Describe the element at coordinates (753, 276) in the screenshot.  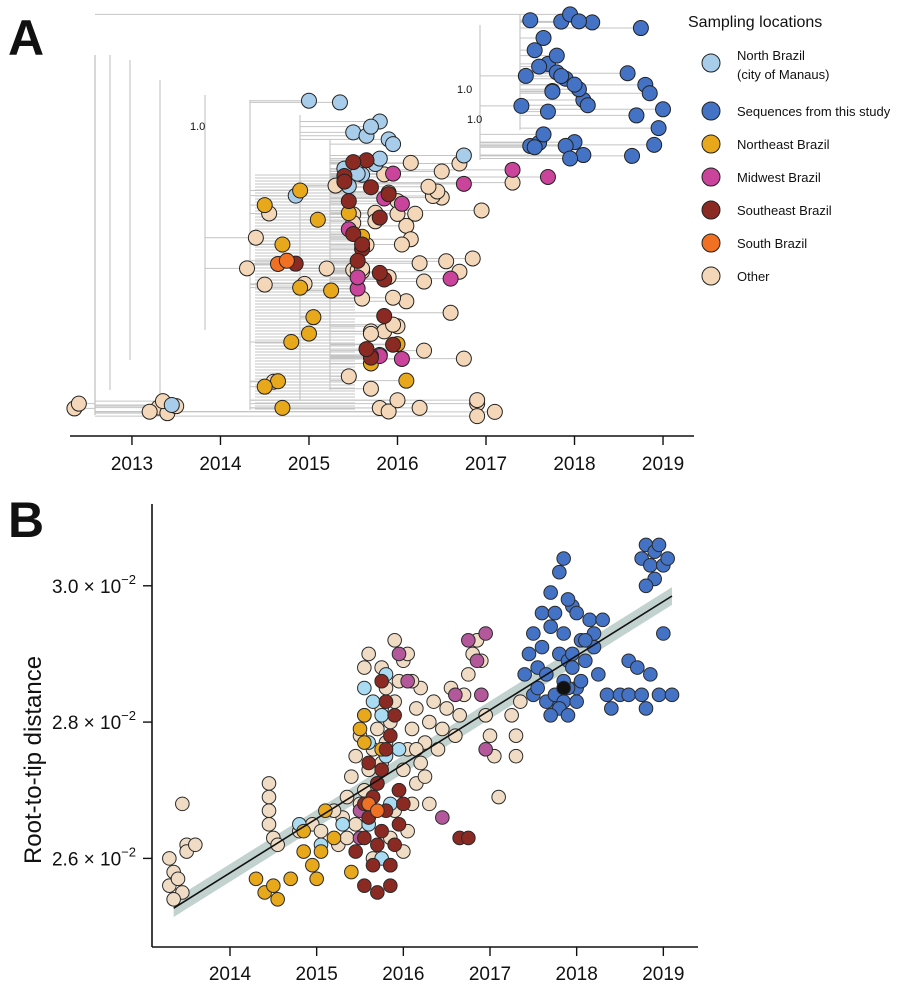
I see `legend-label: Other` at that location.